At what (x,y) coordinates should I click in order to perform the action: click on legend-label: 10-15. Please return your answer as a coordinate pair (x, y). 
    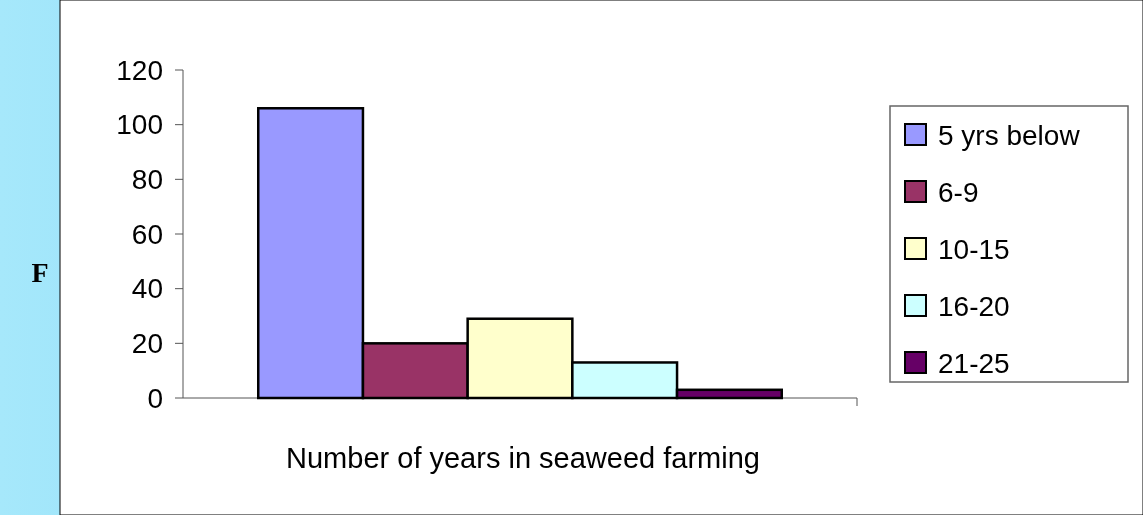
    Looking at the image, I should click on (974, 249).